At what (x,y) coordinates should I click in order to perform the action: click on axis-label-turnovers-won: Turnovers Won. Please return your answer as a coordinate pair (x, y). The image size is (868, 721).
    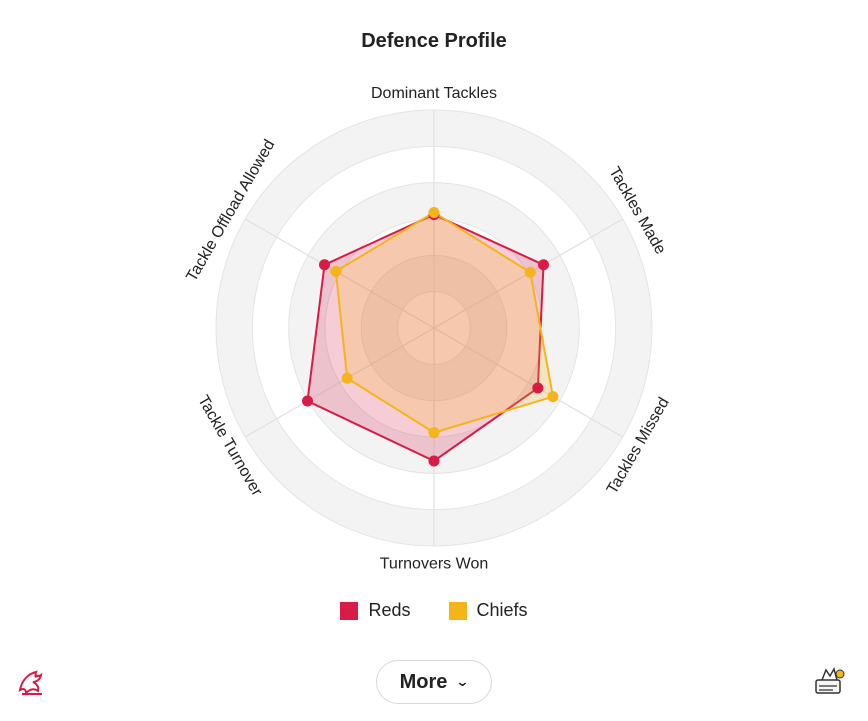
    Looking at the image, I should click on (434, 563).